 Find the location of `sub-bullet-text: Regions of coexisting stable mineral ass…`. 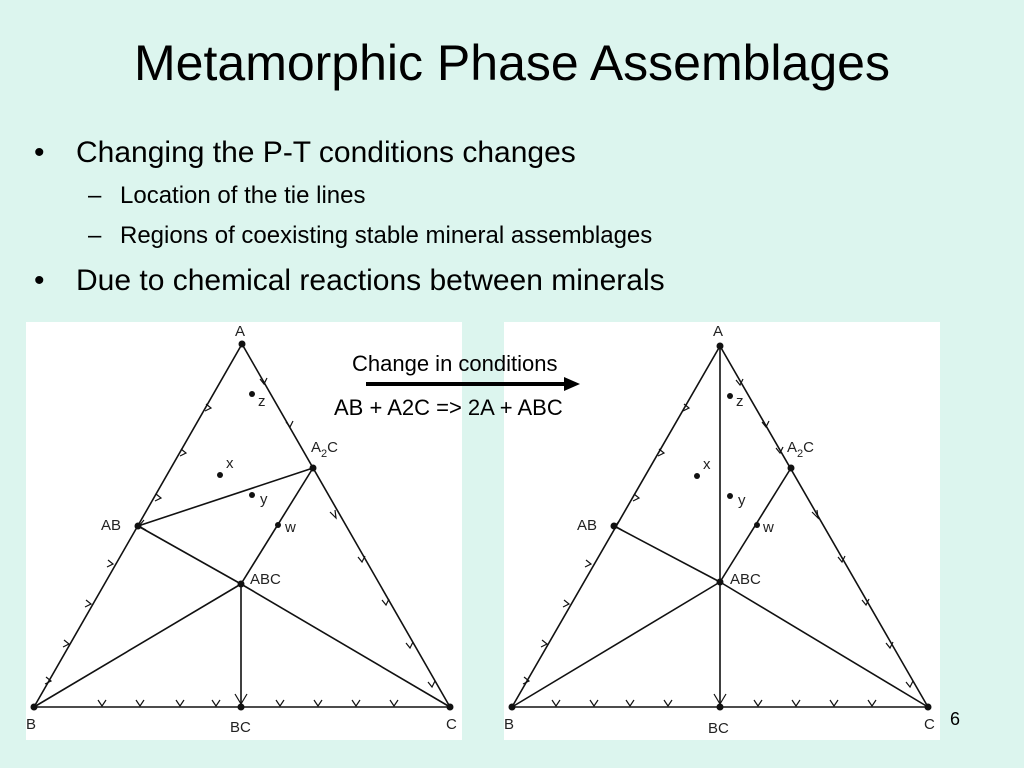

sub-bullet-text: Regions of coexisting stable mineral ass… is located at coordinates (386, 235).